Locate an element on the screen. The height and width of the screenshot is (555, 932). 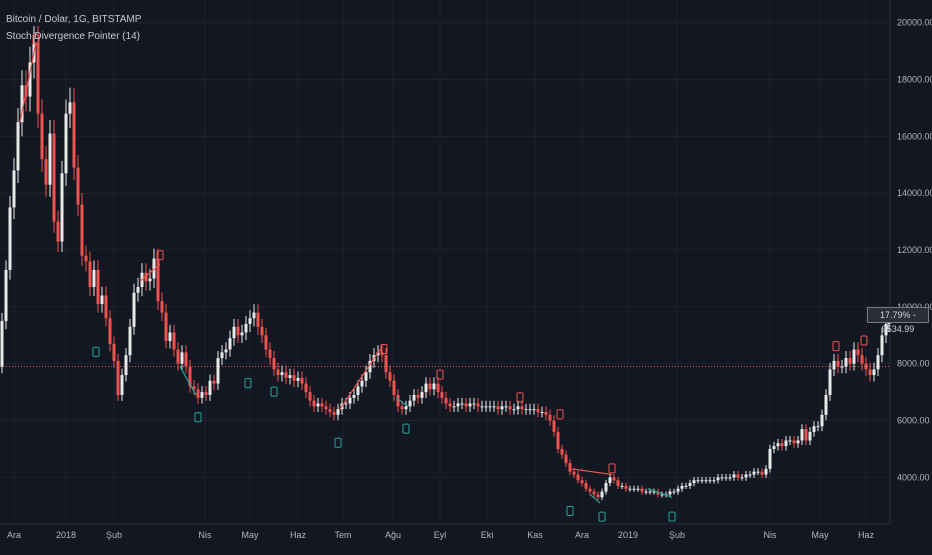
y-tick-label: 10000.00 is located at coordinates (914, 307).